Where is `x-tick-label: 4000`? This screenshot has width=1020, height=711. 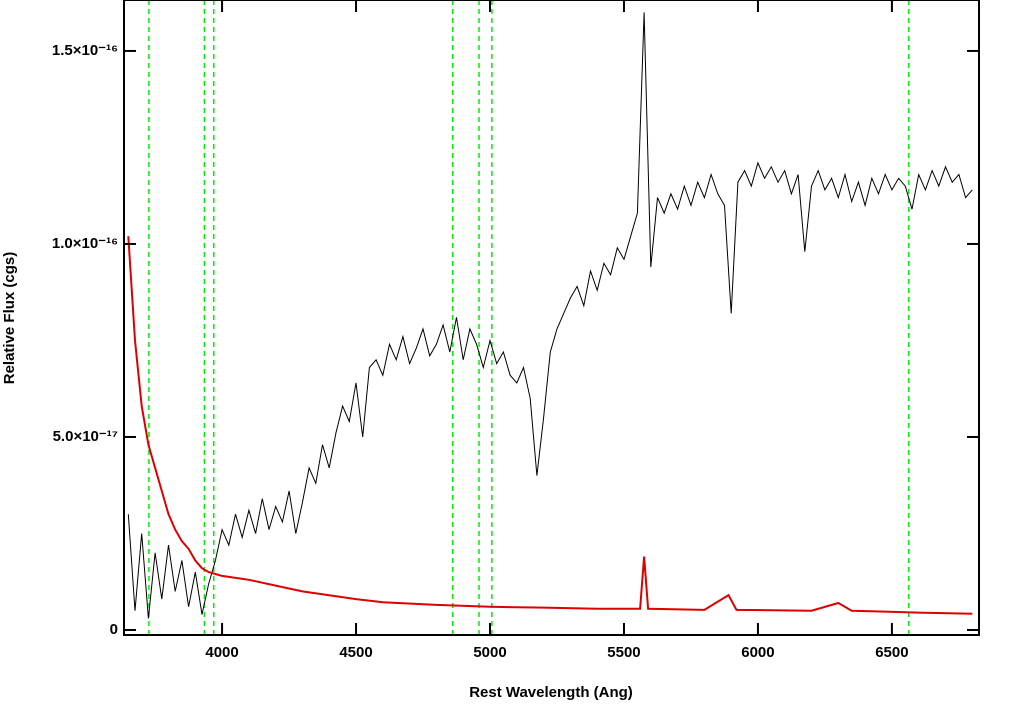 x-tick-label: 4000 is located at coordinates (221, 652).